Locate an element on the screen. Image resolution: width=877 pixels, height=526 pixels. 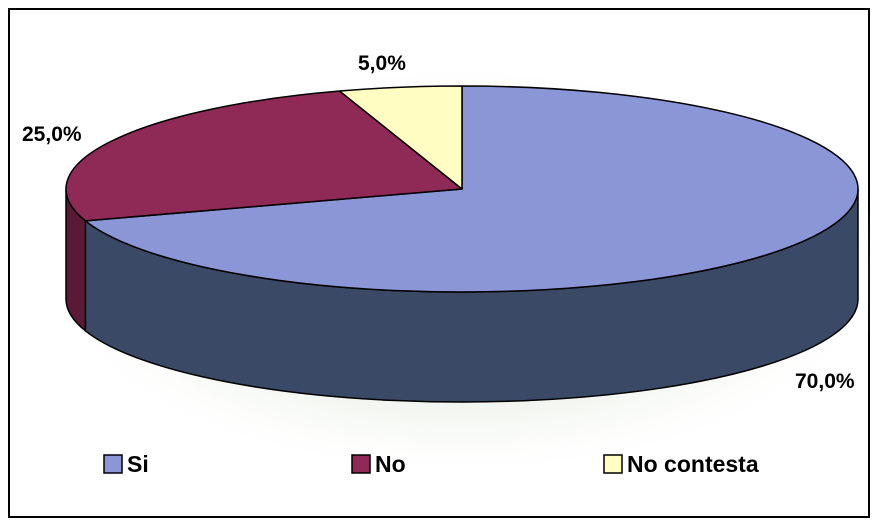
legend-swatch-no is located at coordinates (361, 464).